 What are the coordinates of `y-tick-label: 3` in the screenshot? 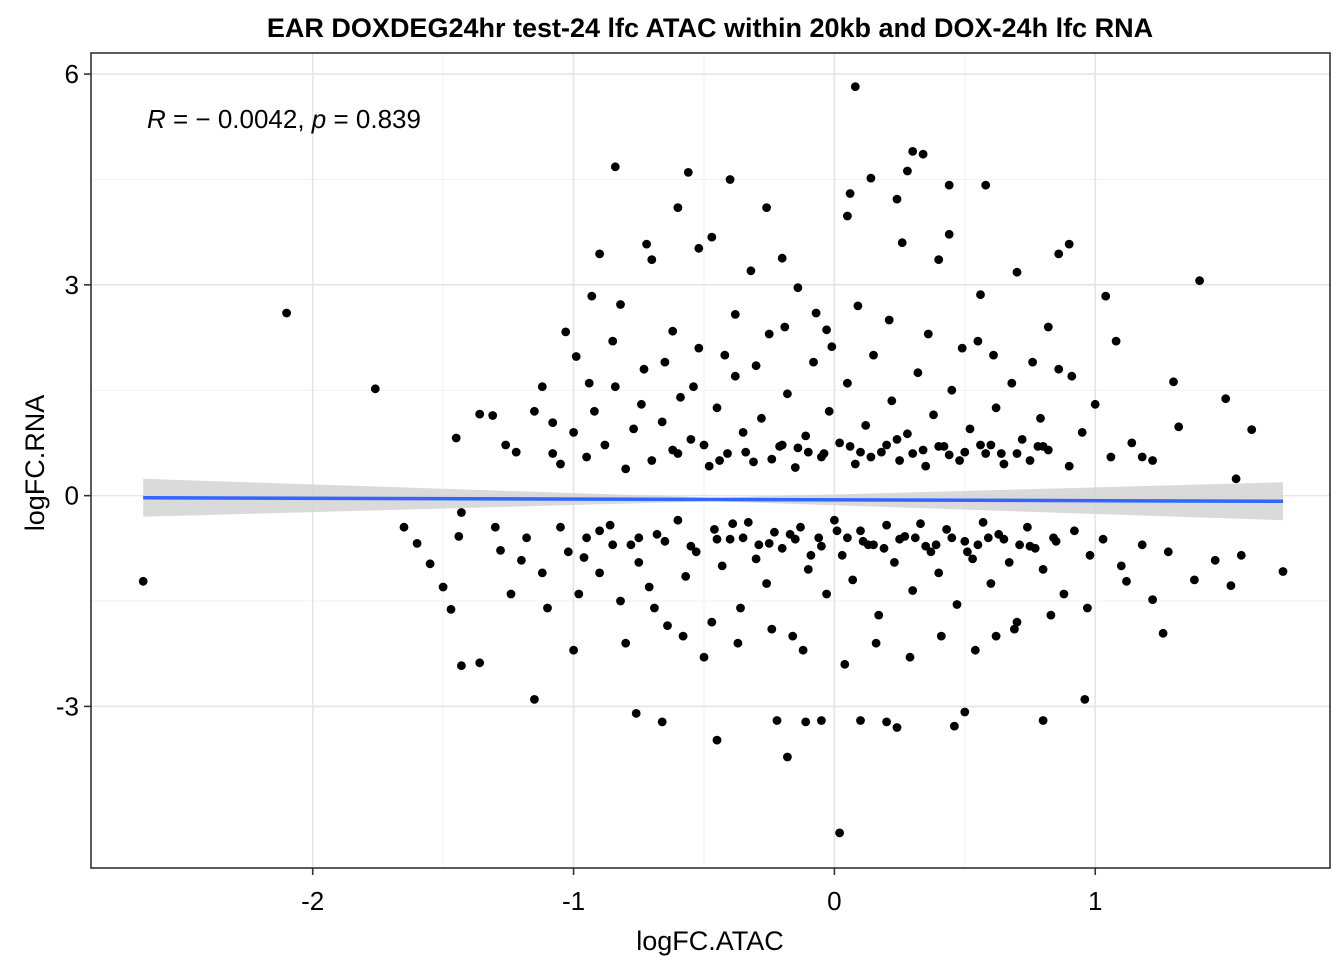 It's located at (72, 285).